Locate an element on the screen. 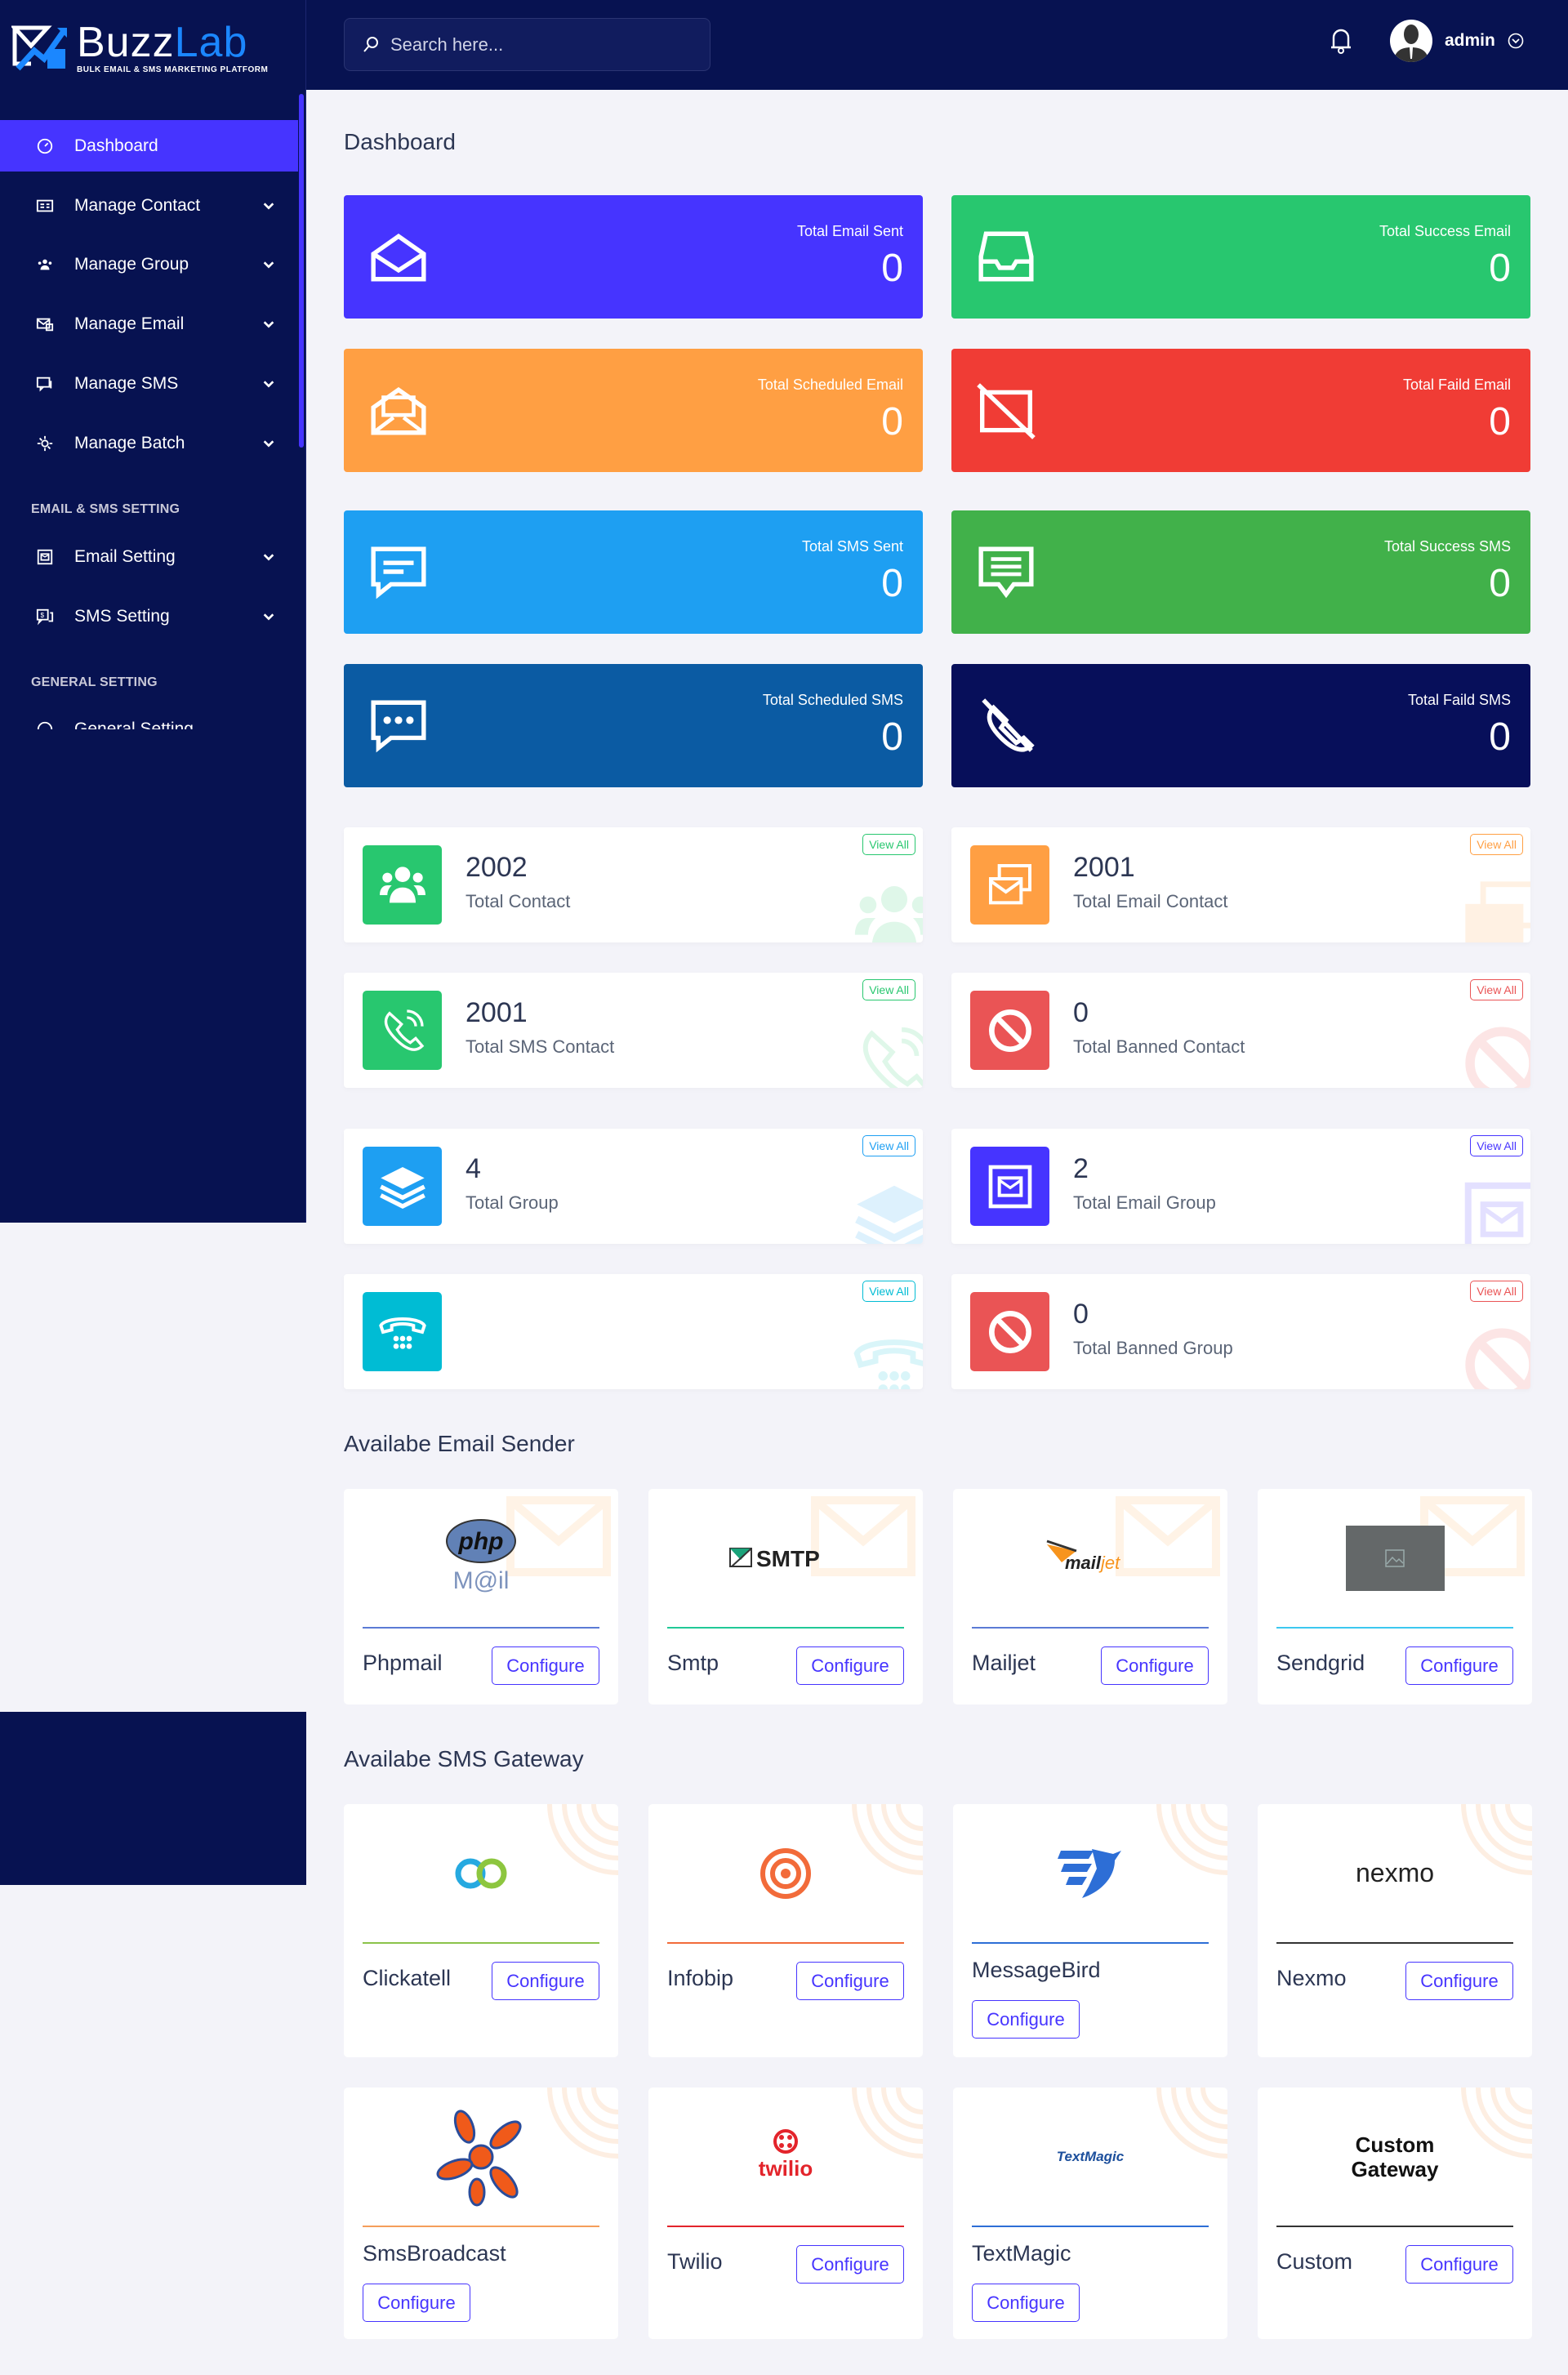 The width and height of the screenshot is (1568, 2375). sidebar-item-manage-email: Manage Email is located at coordinates (149, 324).